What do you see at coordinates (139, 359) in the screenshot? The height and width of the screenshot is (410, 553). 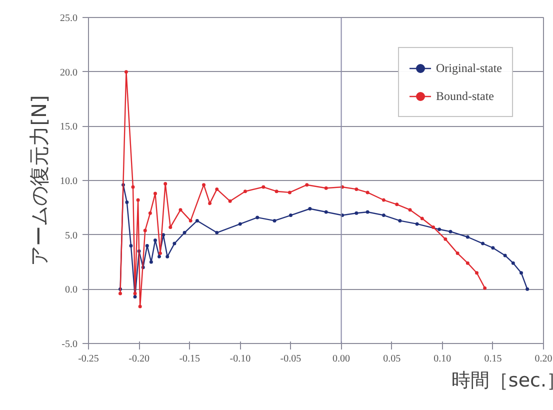 I see `x-tick-label: -0.20` at bounding box center [139, 359].